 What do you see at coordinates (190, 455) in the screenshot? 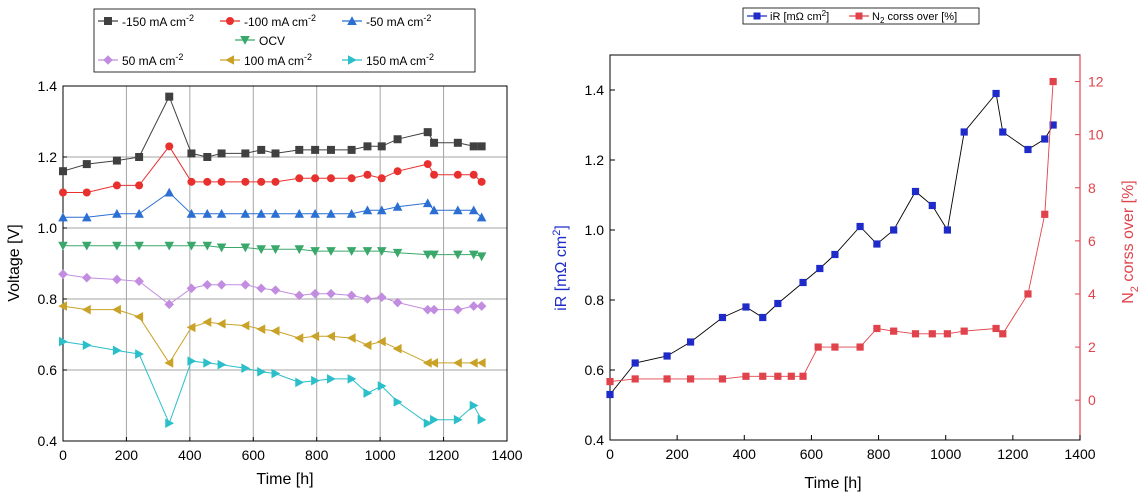
I see `voltage-x-tick-label: 400` at bounding box center [190, 455].